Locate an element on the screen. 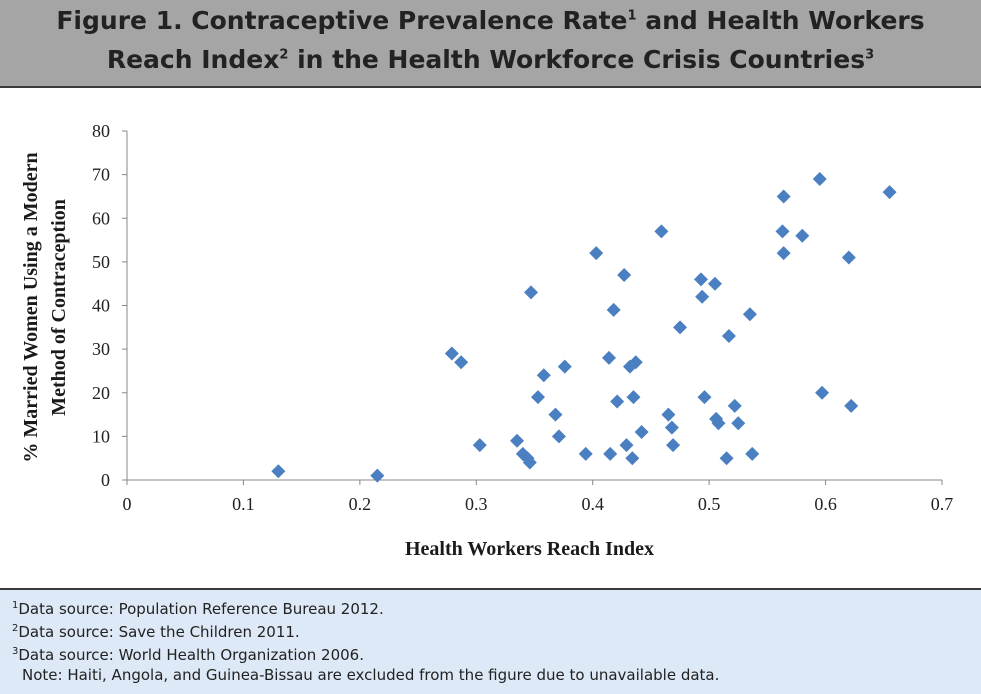 The image size is (981, 694). x-tick-label: 0.3 is located at coordinates (476, 504).